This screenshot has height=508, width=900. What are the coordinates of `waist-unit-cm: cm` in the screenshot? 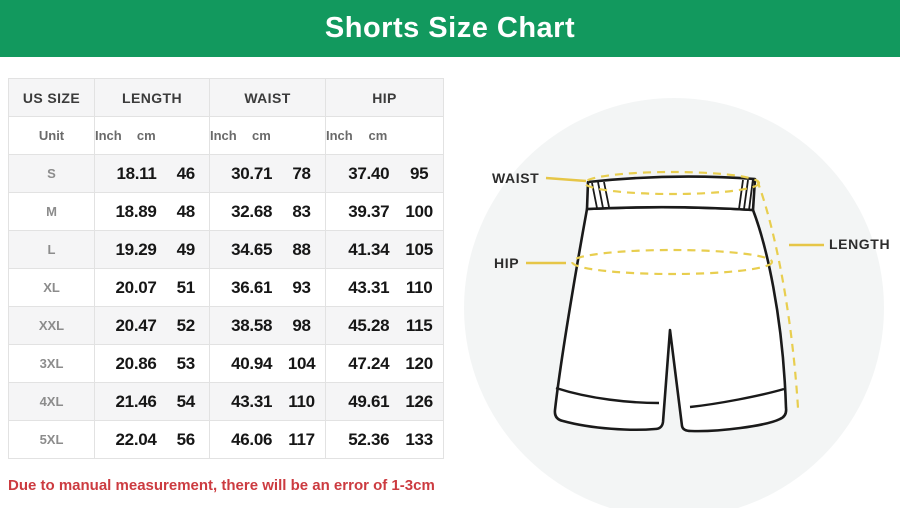 It's located at (261, 135).